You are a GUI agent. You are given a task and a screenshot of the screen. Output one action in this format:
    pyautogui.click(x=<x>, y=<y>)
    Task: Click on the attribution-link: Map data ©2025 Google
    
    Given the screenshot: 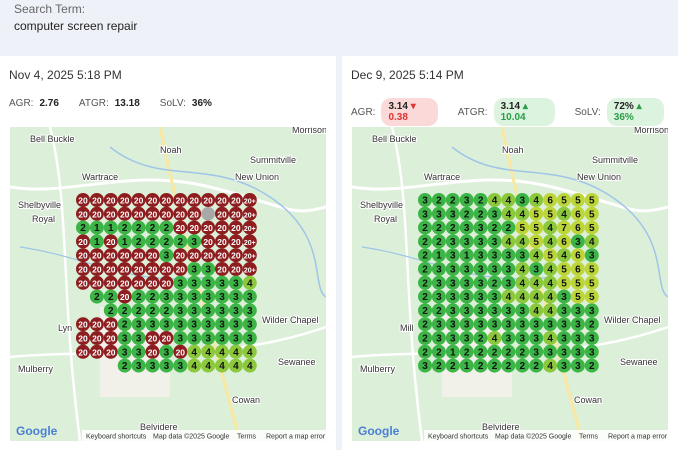 What is the action you would take?
    pyautogui.click(x=533, y=437)
    